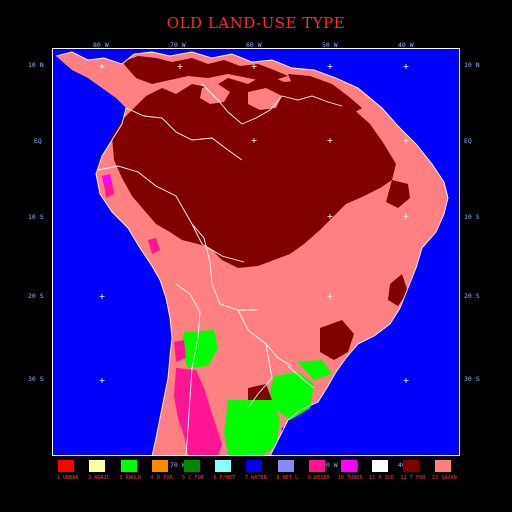  I want to click on top-tick-label: 60 W, so click(254, 45).